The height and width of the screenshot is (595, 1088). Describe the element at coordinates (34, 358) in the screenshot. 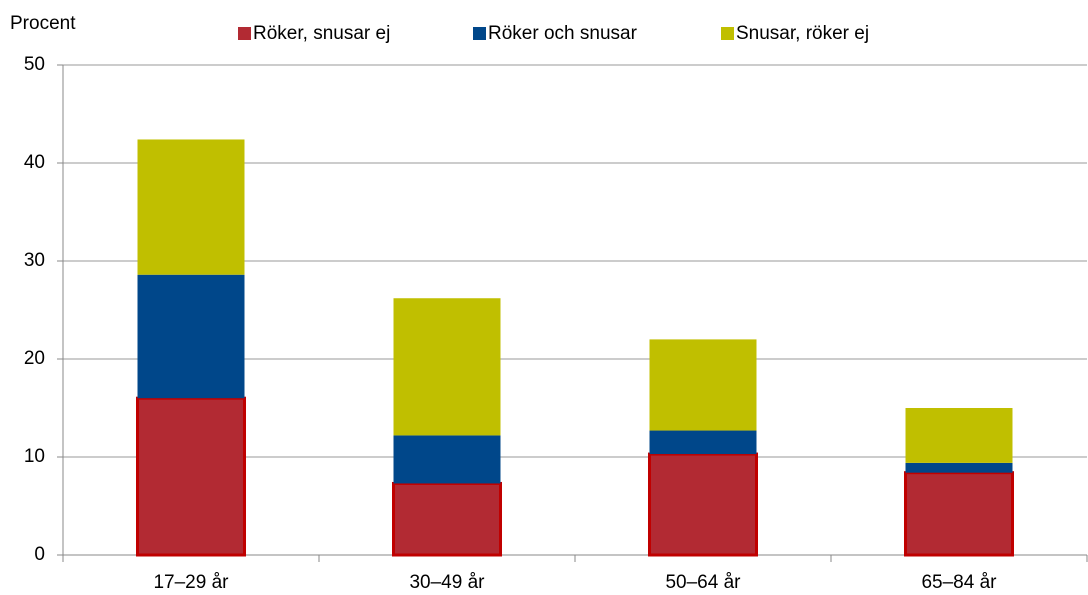

I see `y-tick-label: 20` at that location.